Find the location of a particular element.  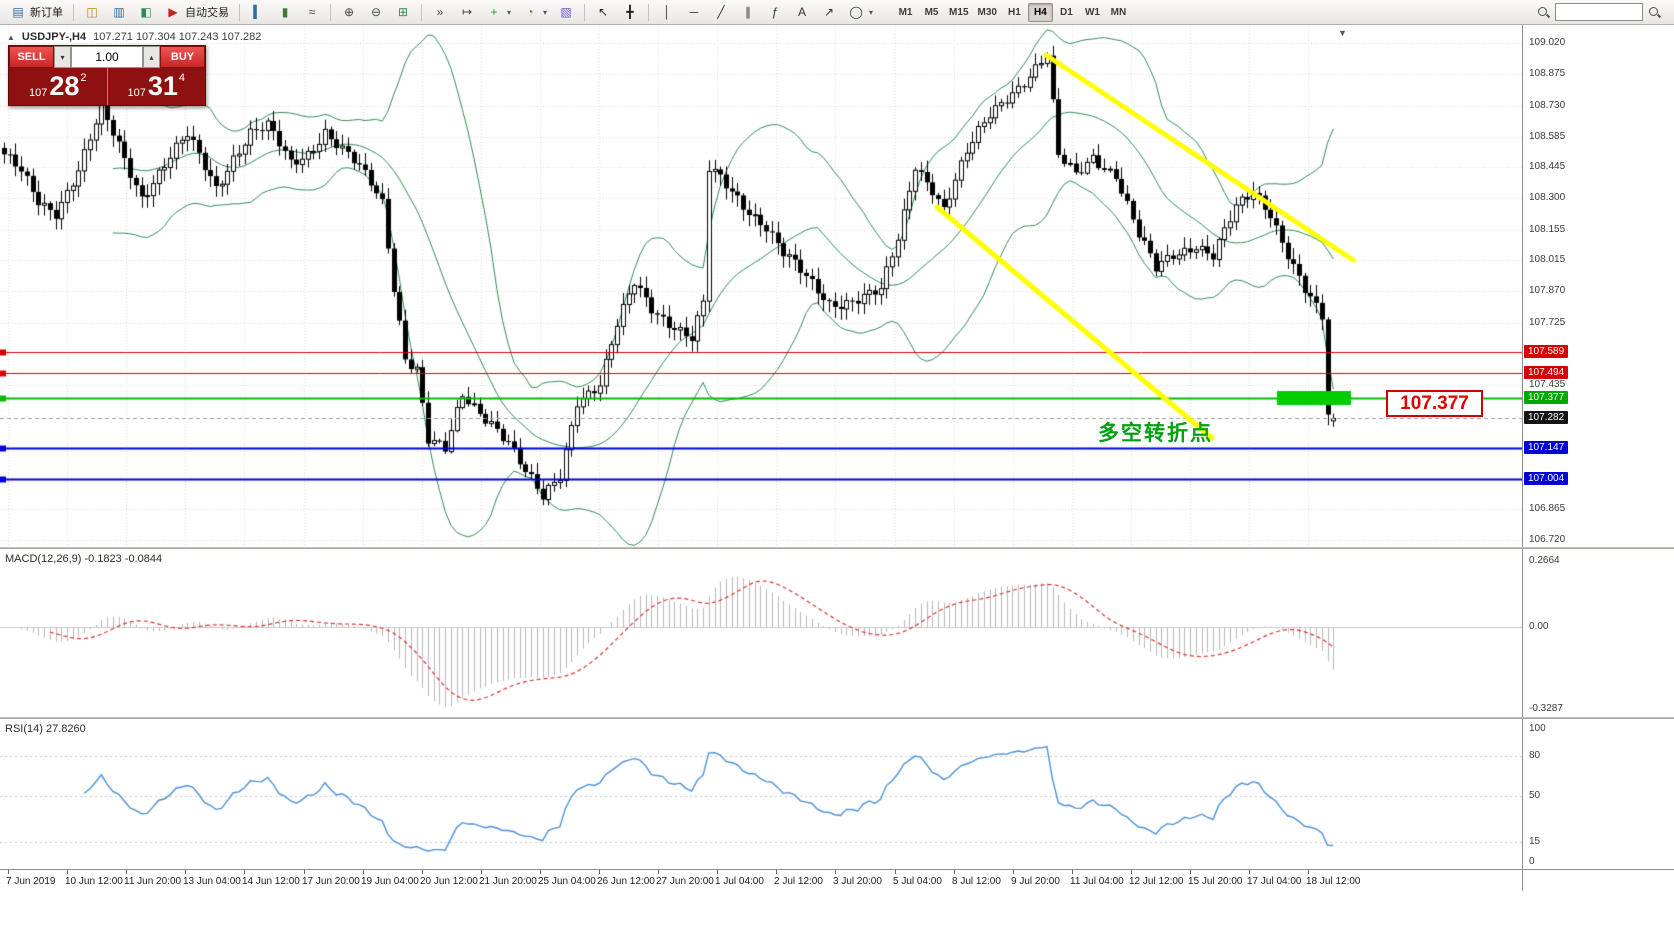

volume-input is located at coordinates (107, 57).